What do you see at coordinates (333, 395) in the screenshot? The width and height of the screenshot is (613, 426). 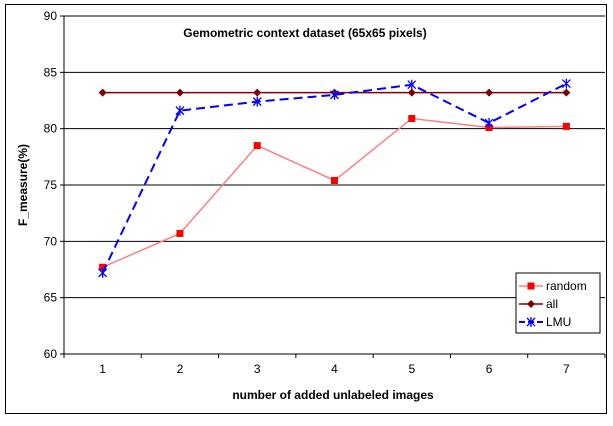 I see `x-axis-label: number of added unlabeled images` at bounding box center [333, 395].